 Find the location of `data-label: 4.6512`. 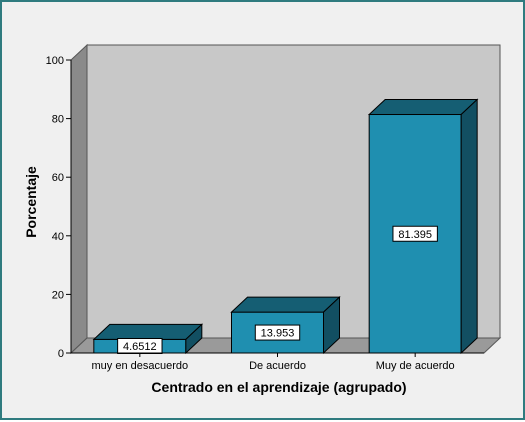

data-label: 4.6512 is located at coordinates (140, 347).